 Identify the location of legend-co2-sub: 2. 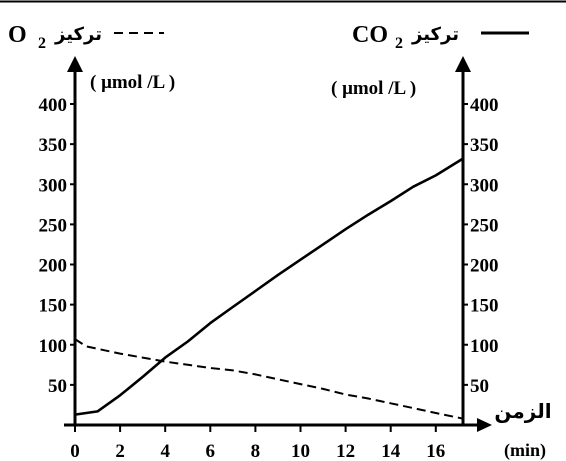
(399, 43).